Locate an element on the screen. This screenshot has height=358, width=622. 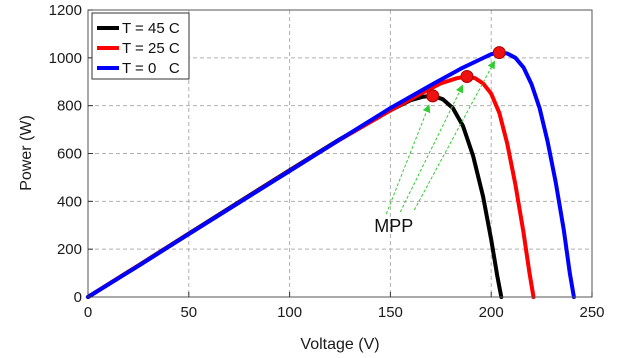
legend-label-3: T = 0 C is located at coordinates (151, 68).